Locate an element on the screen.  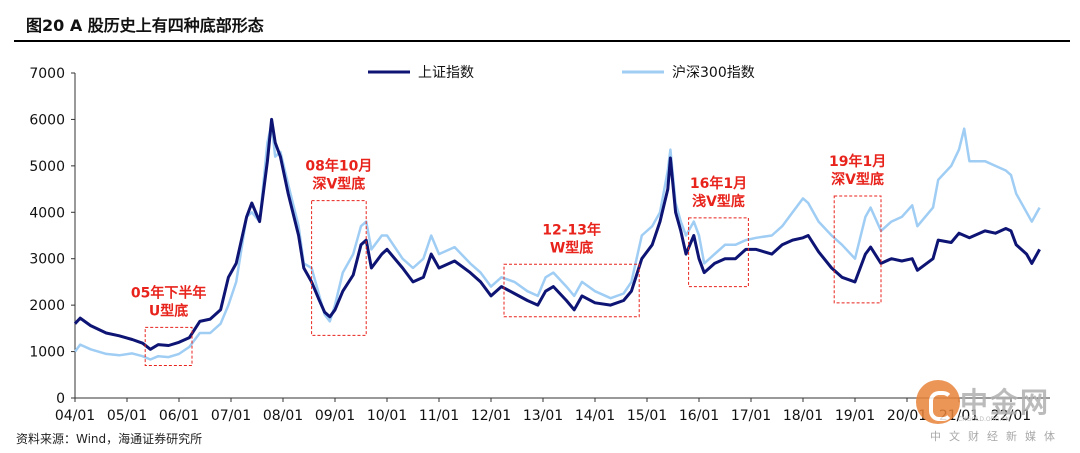
annotation-label: 16年1月 is located at coordinates (718, 183).